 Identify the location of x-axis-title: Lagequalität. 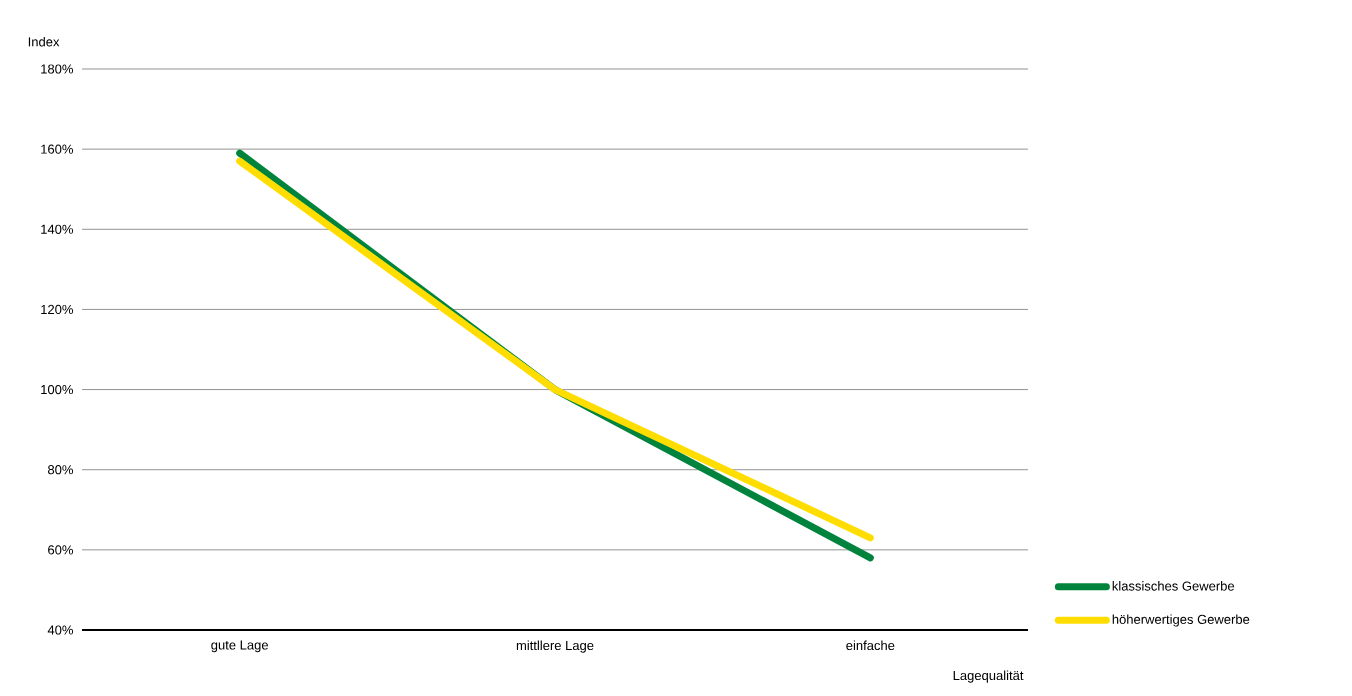
(988, 676).